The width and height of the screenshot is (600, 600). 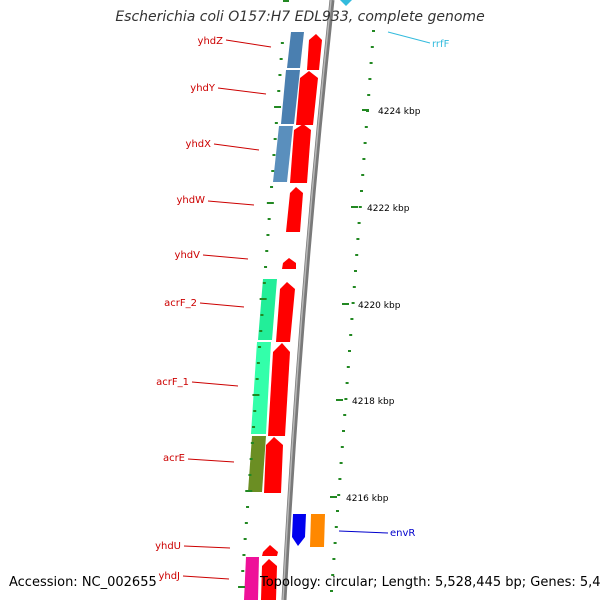 I want to click on cds-yhdW, so click(x=294, y=209).